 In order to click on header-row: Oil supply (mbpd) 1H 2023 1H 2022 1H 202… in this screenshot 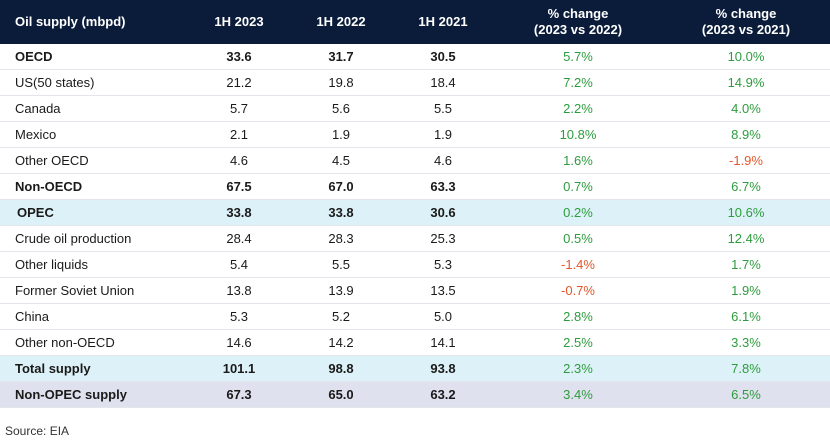, I will do `click(415, 22)`.